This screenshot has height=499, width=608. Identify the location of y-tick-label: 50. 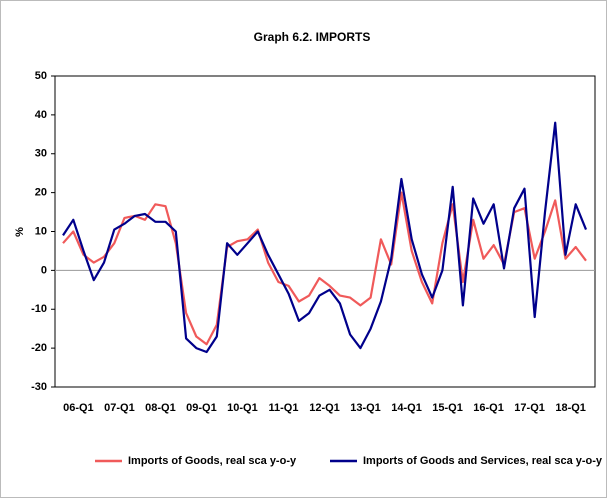
(41, 76).